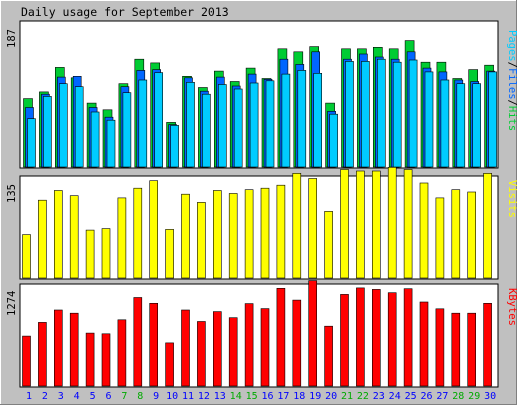  What do you see at coordinates (379, 396) in the screenshot?
I see `day-label-23: 23` at bounding box center [379, 396].